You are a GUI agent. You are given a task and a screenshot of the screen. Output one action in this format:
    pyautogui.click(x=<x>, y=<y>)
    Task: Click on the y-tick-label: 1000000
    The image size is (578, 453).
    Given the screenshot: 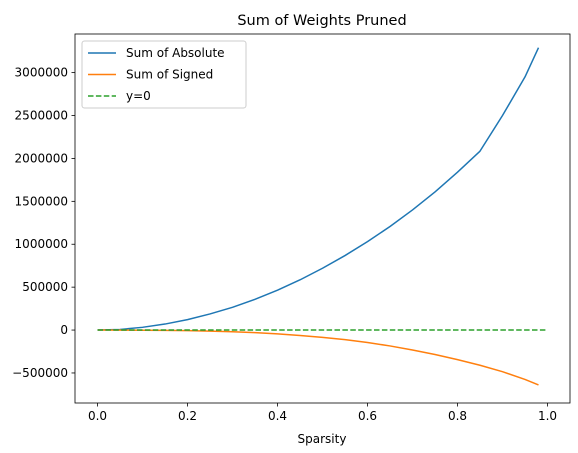 What is the action you would take?
    pyautogui.click(x=41, y=244)
    